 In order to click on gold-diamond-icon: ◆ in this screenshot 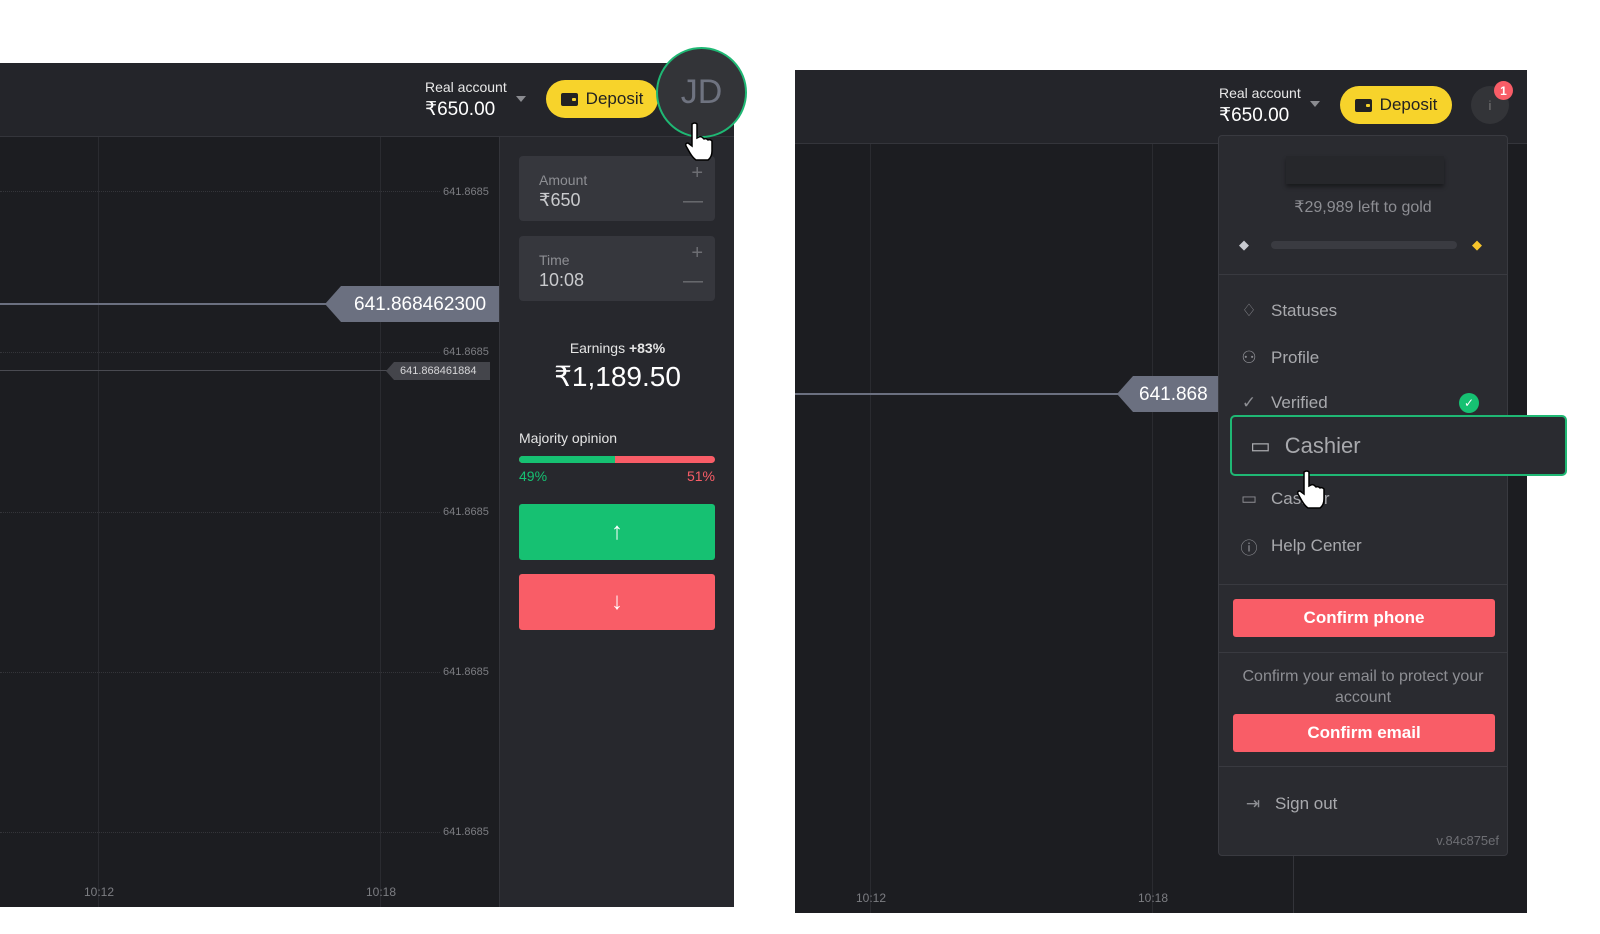, I will do `click(1477, 244)`.